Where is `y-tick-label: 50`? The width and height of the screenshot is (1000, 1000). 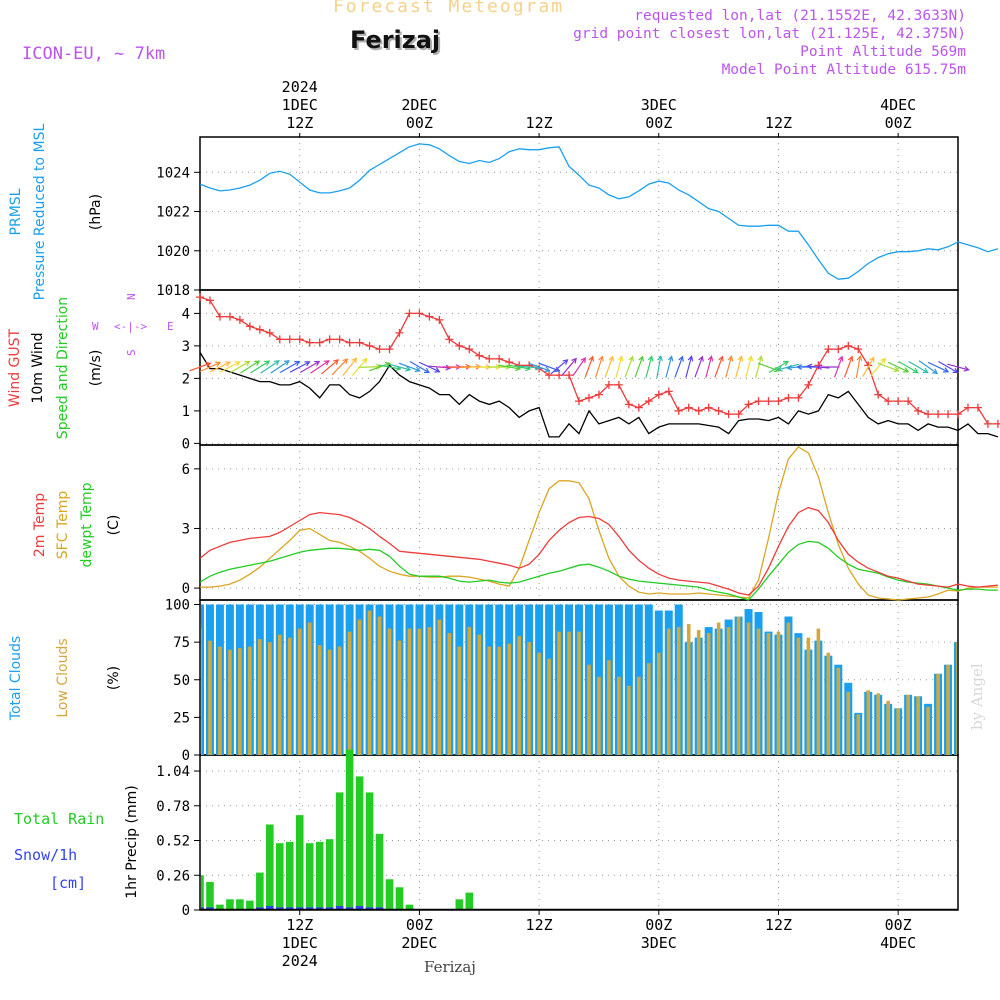 y-tick-label: 50 is located at coordinates (181, 681).